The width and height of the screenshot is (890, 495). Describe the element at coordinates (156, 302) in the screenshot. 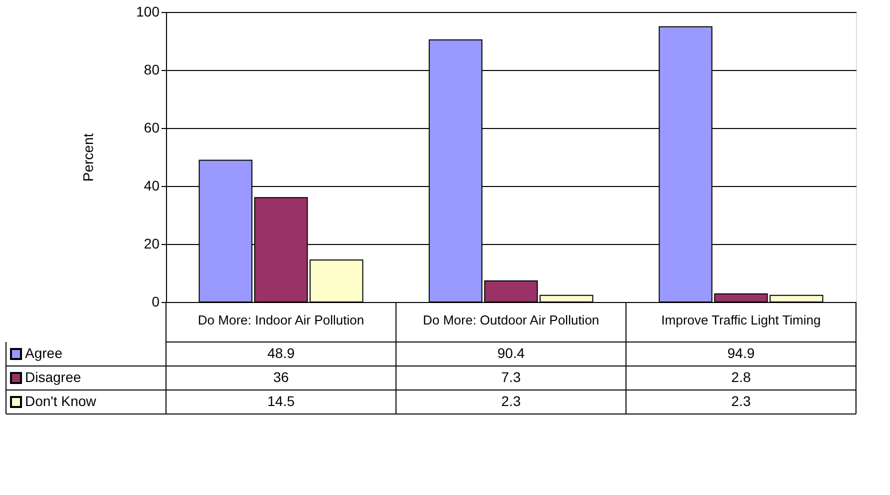

I see `y-tick-label: 0` at that location.